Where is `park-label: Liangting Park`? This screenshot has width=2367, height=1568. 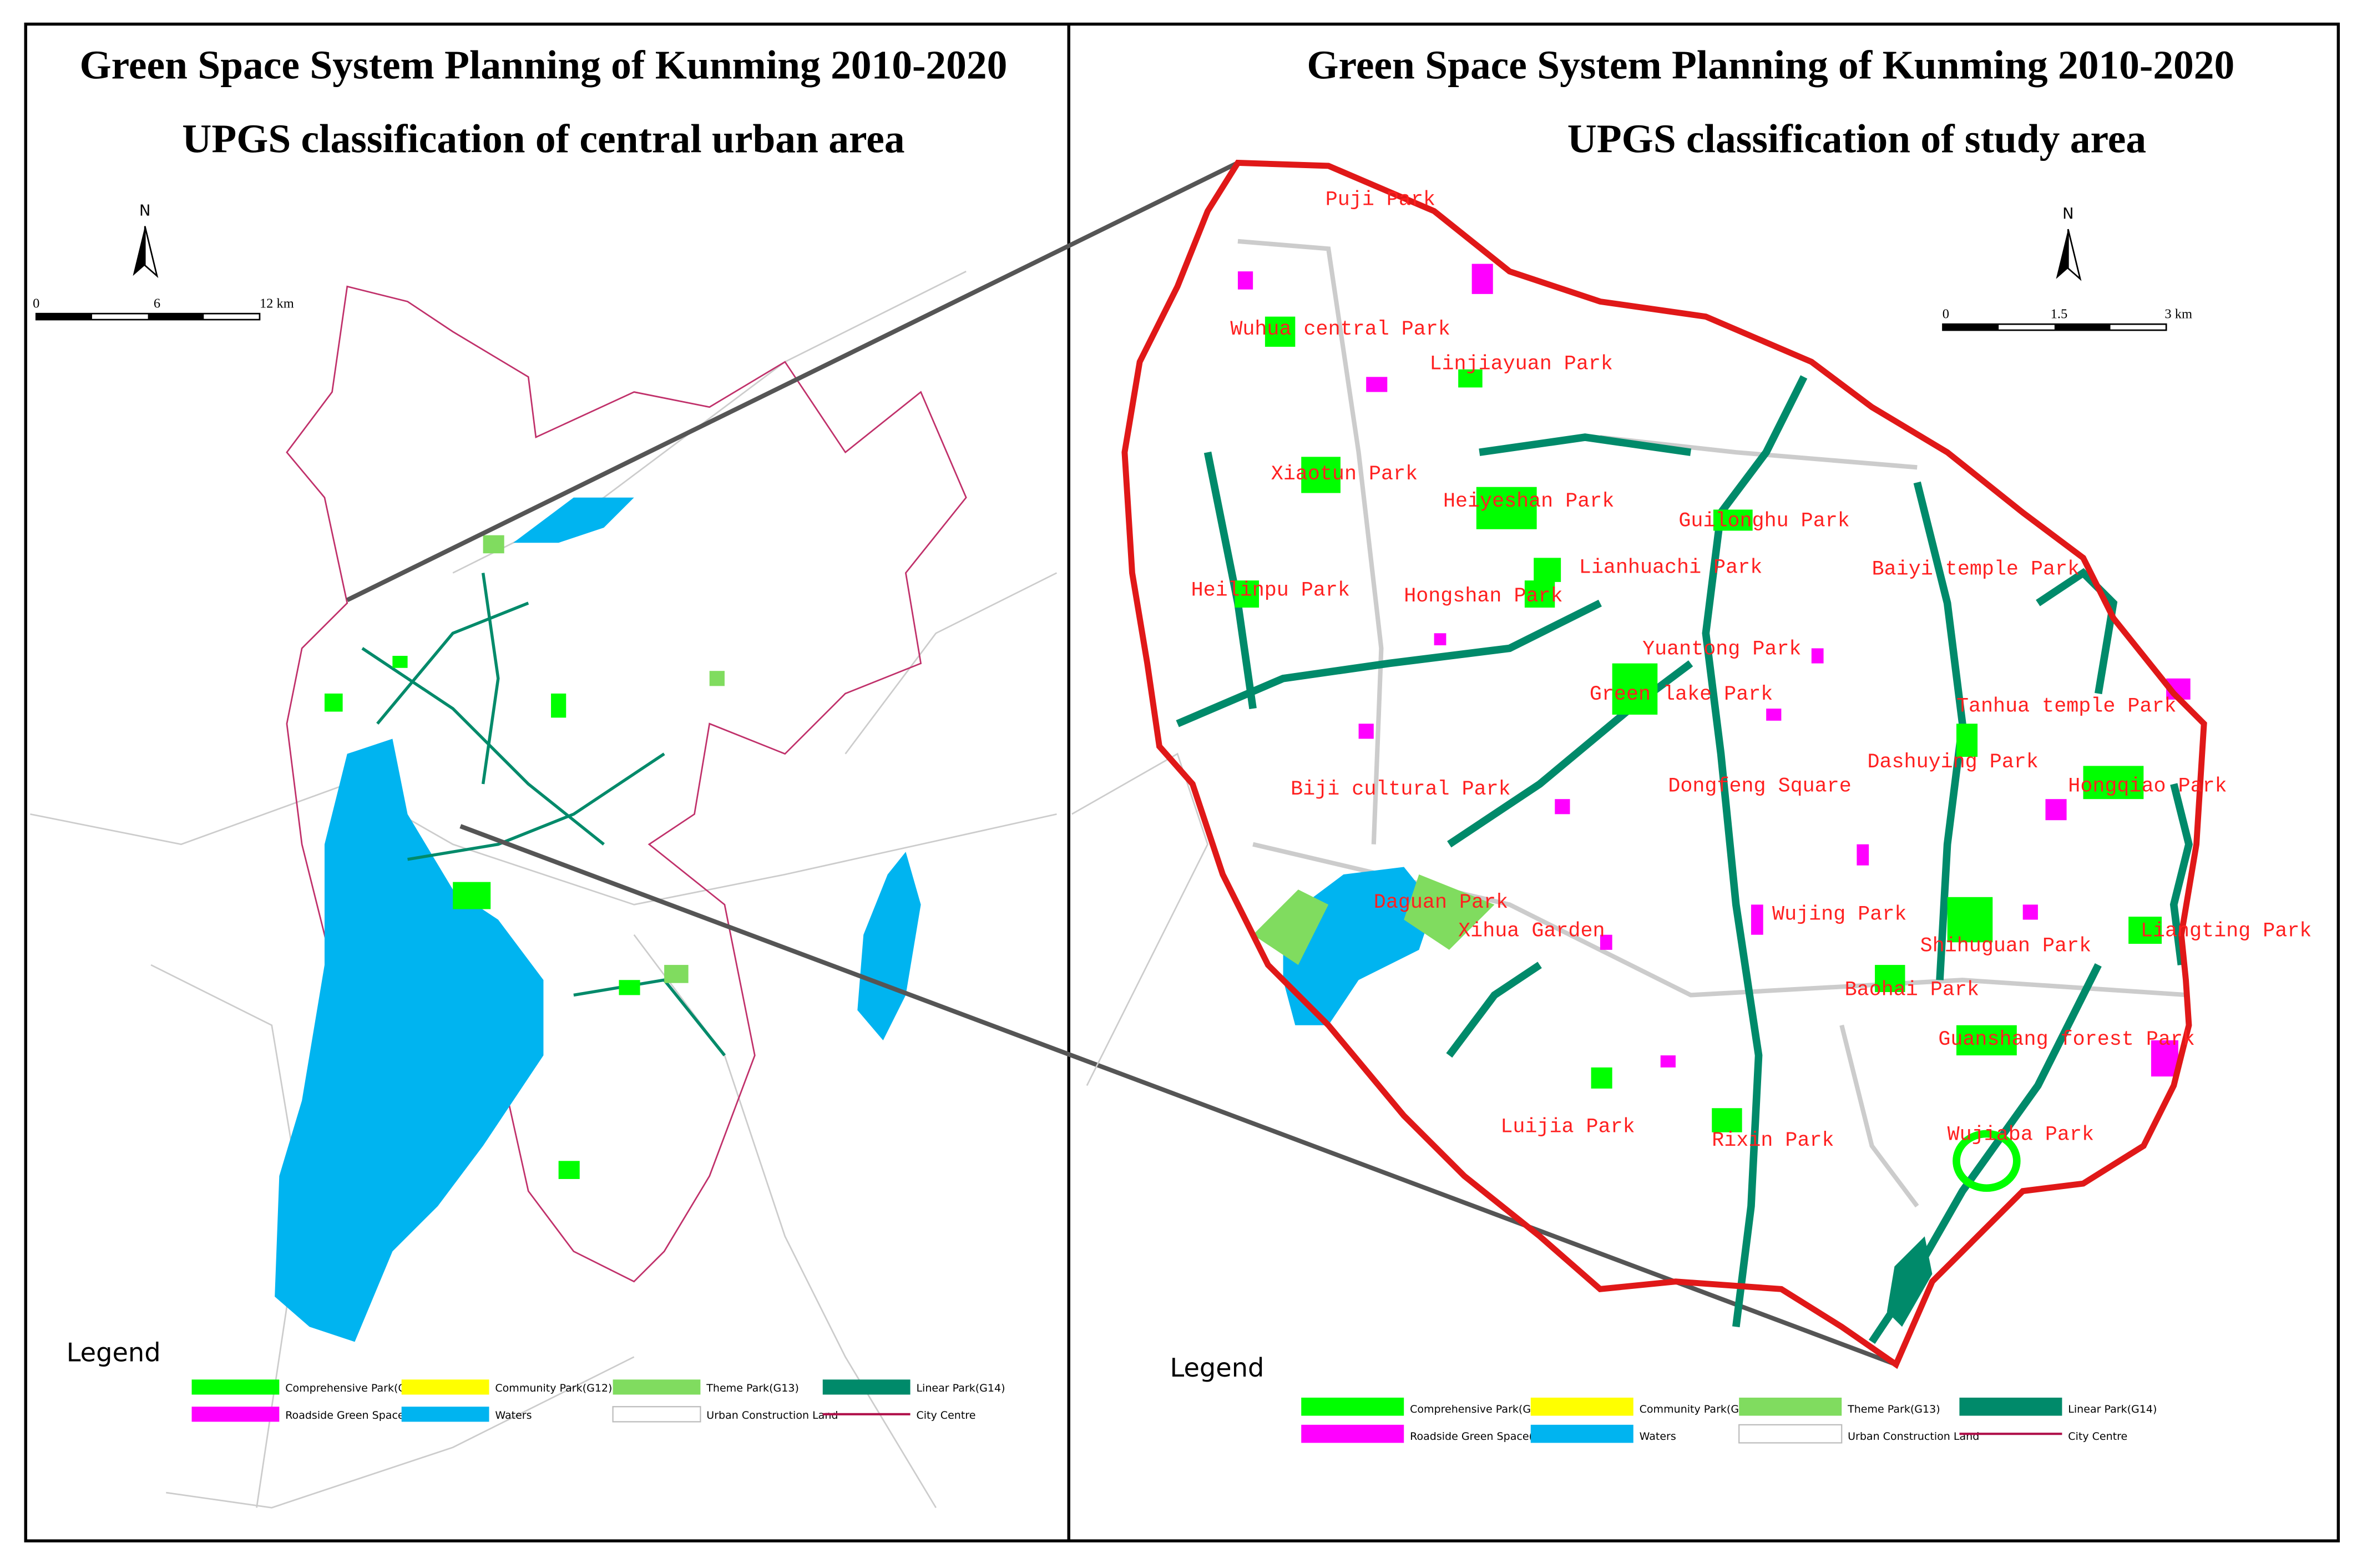
park-label: Liangting Park is located at coordinates (2226, 931).